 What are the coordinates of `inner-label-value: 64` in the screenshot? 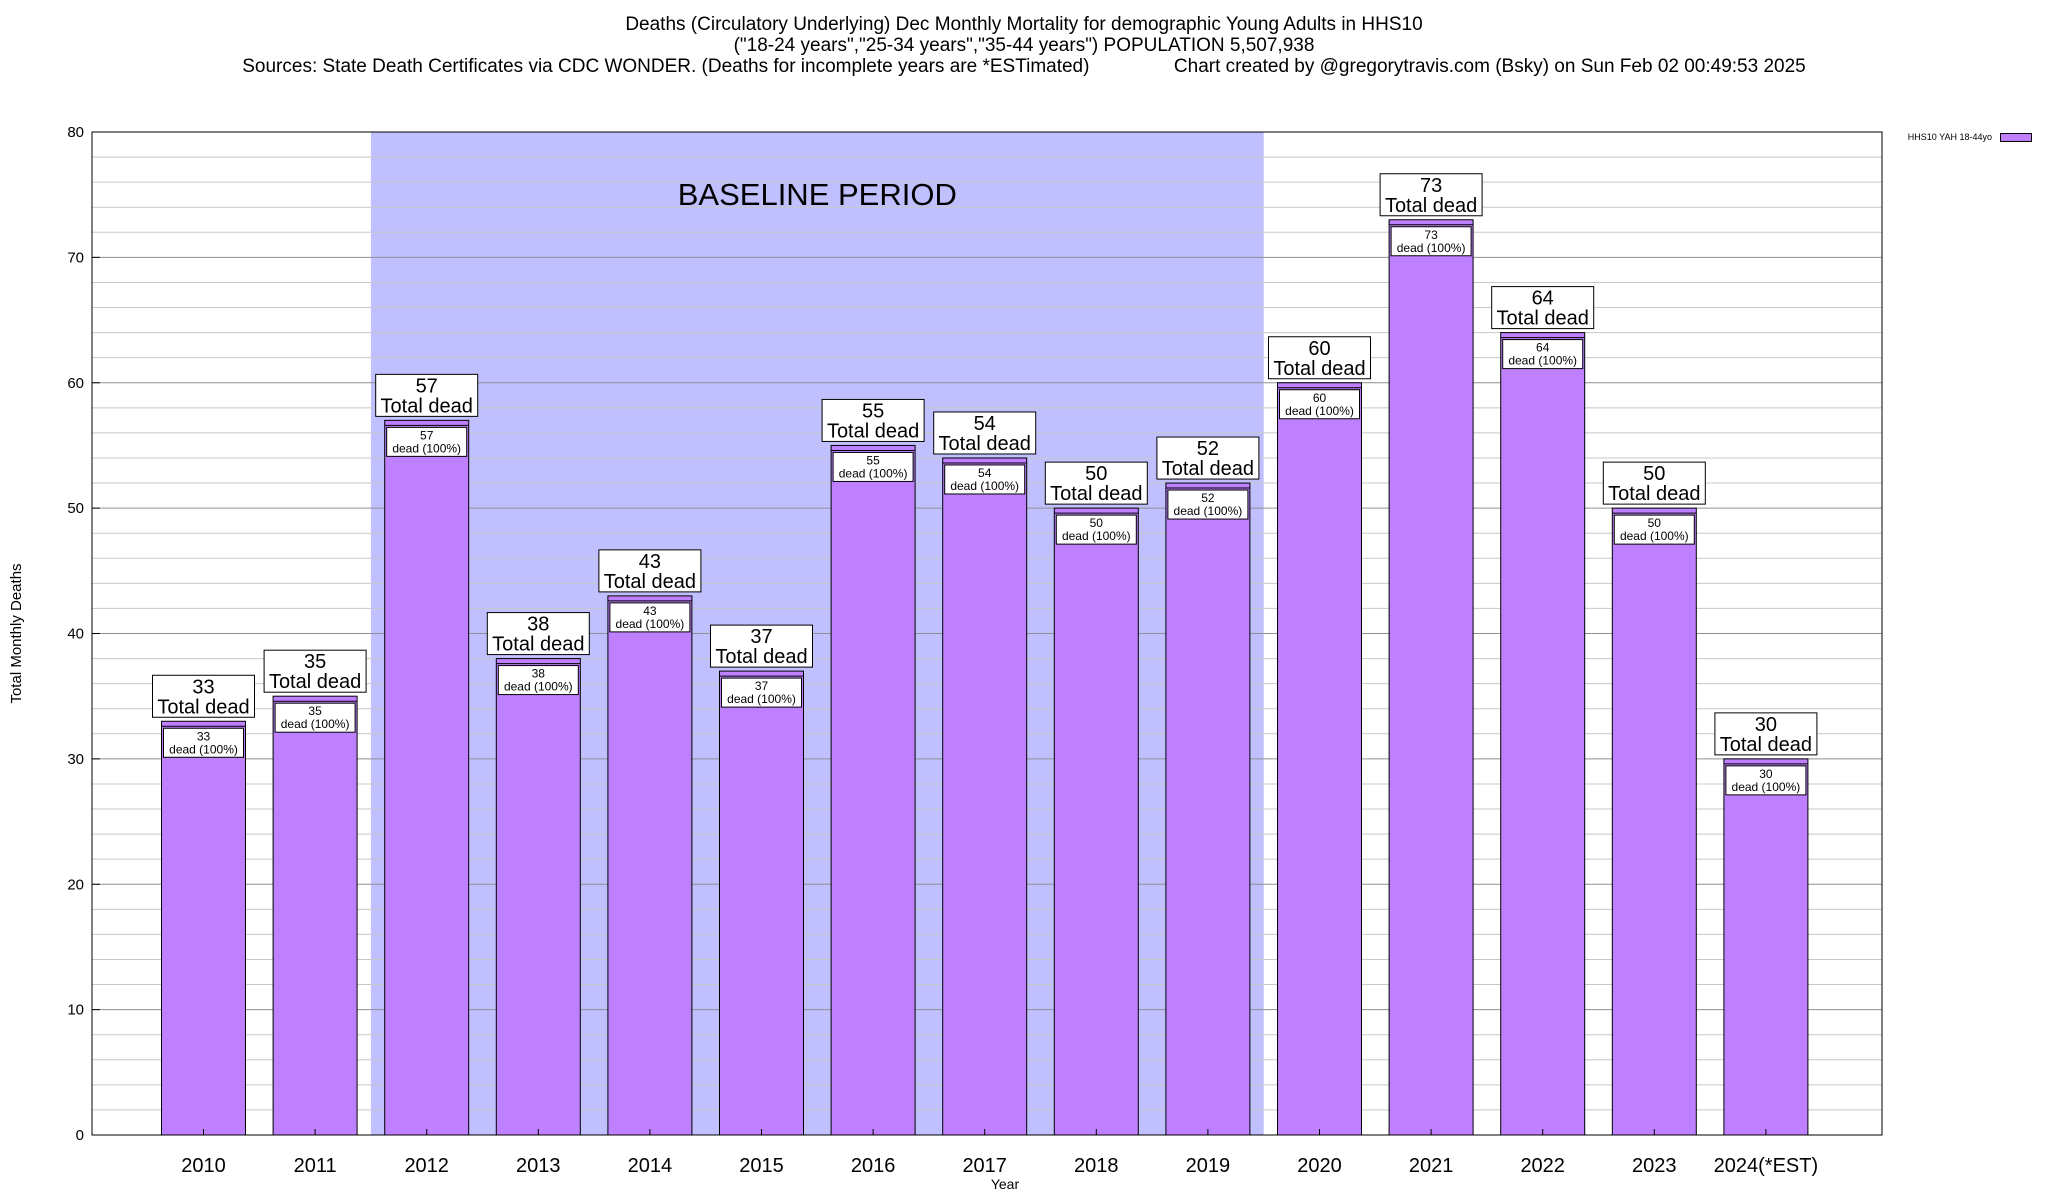 It's located at (1543, 348).